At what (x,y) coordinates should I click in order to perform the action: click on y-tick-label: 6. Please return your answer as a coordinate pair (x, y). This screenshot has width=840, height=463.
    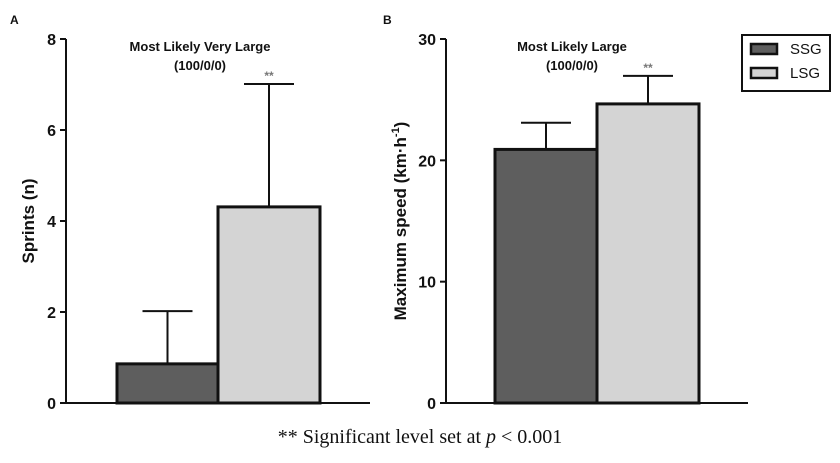
    Looking at the image, I should click on (51, 131).